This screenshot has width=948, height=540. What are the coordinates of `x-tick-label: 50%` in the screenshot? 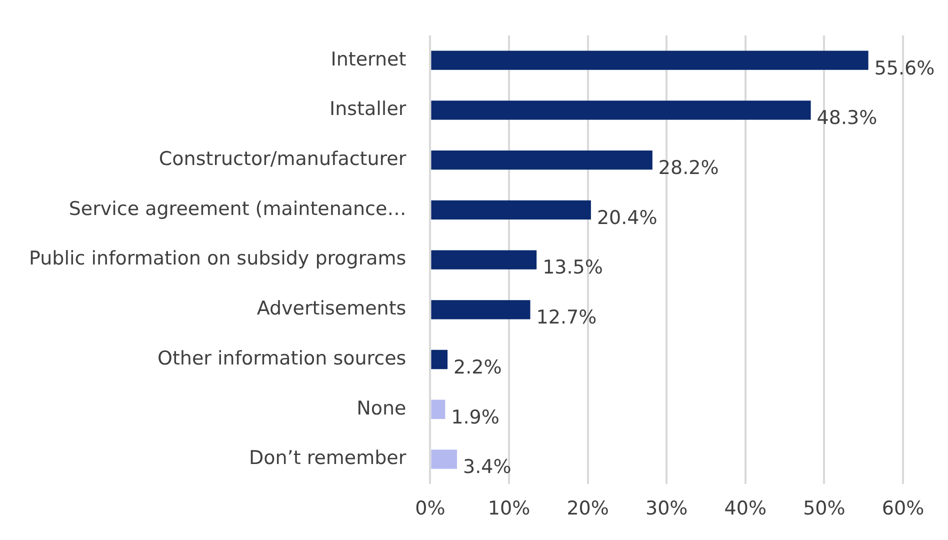 It's located at (824, 509).